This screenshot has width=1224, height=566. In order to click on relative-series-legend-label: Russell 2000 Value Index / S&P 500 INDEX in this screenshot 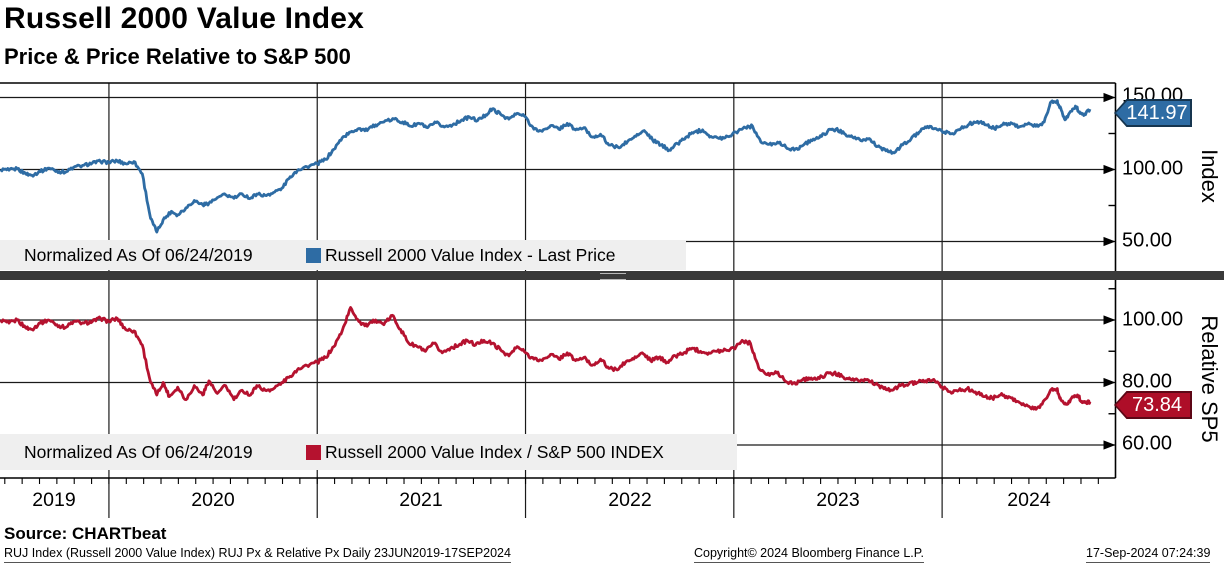, I will do `click(494, 451)`.